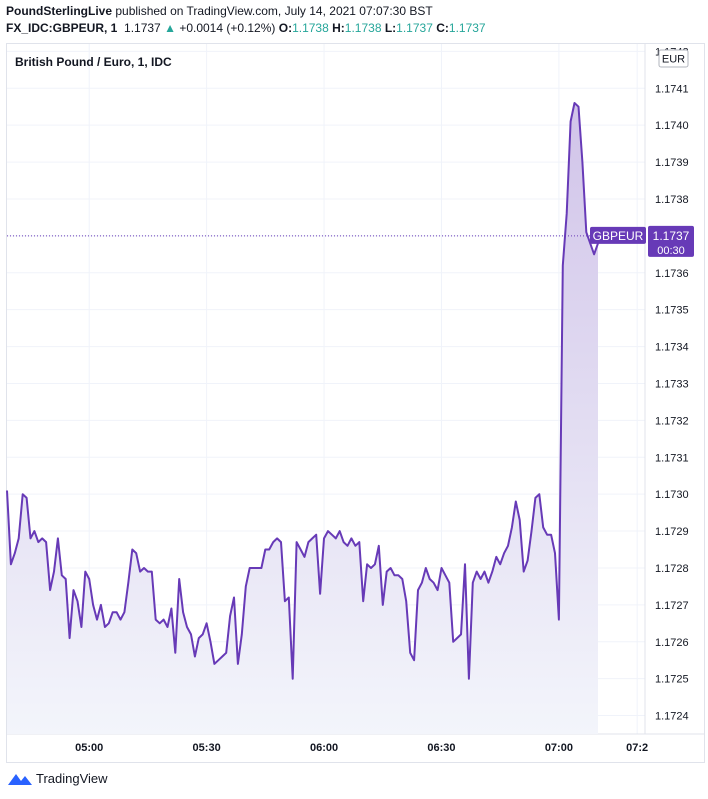 Image resolution: width=708 pixels, height=799 pixels. I want to click on y-tick-label: 1.1726, so click(672, 643).